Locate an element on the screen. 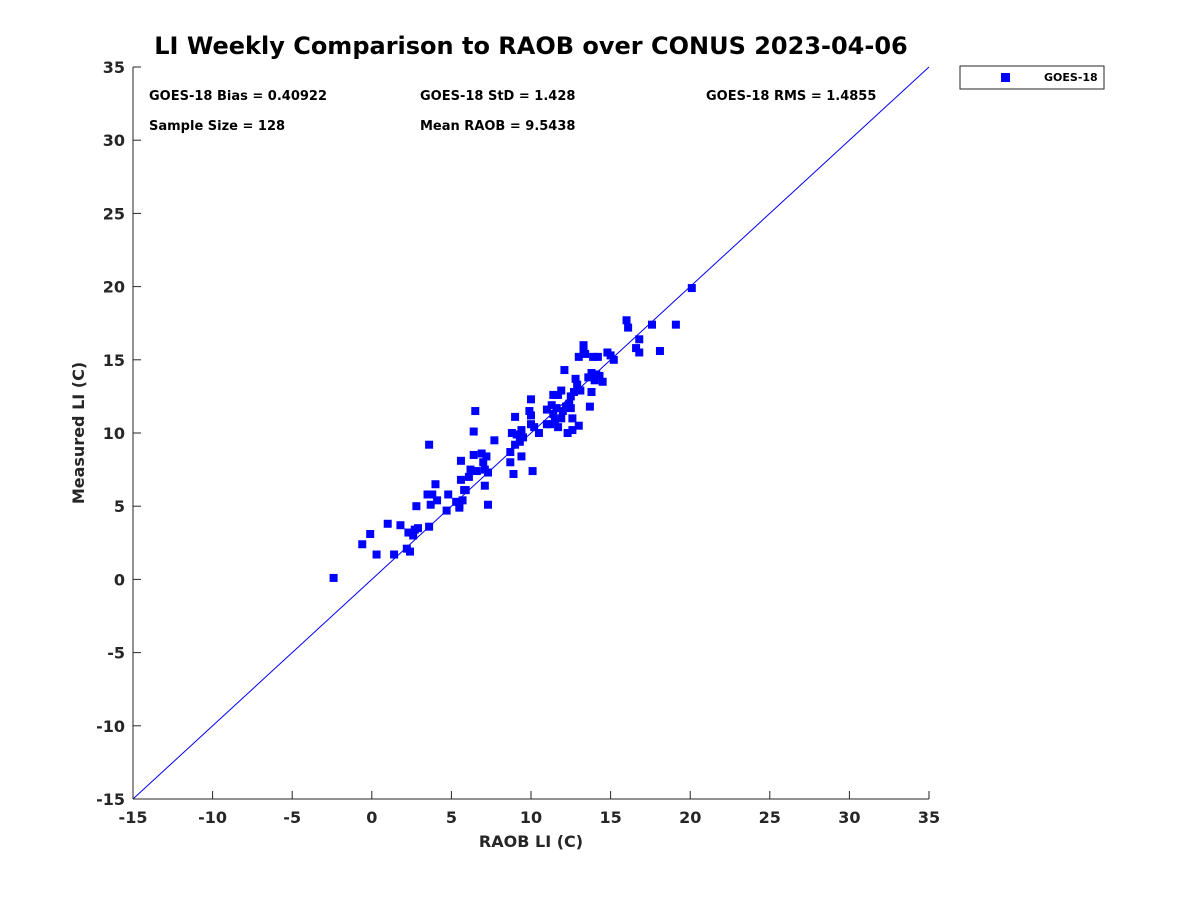 This screenshot has width=1200, height=900. x-tick-label: 0 is located at coordinates (371, 817).